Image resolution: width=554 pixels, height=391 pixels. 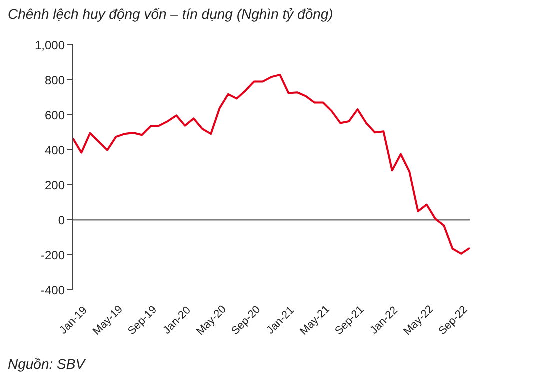 I want to click on y-tick-label: 1,000, so click(x=50, y=45).